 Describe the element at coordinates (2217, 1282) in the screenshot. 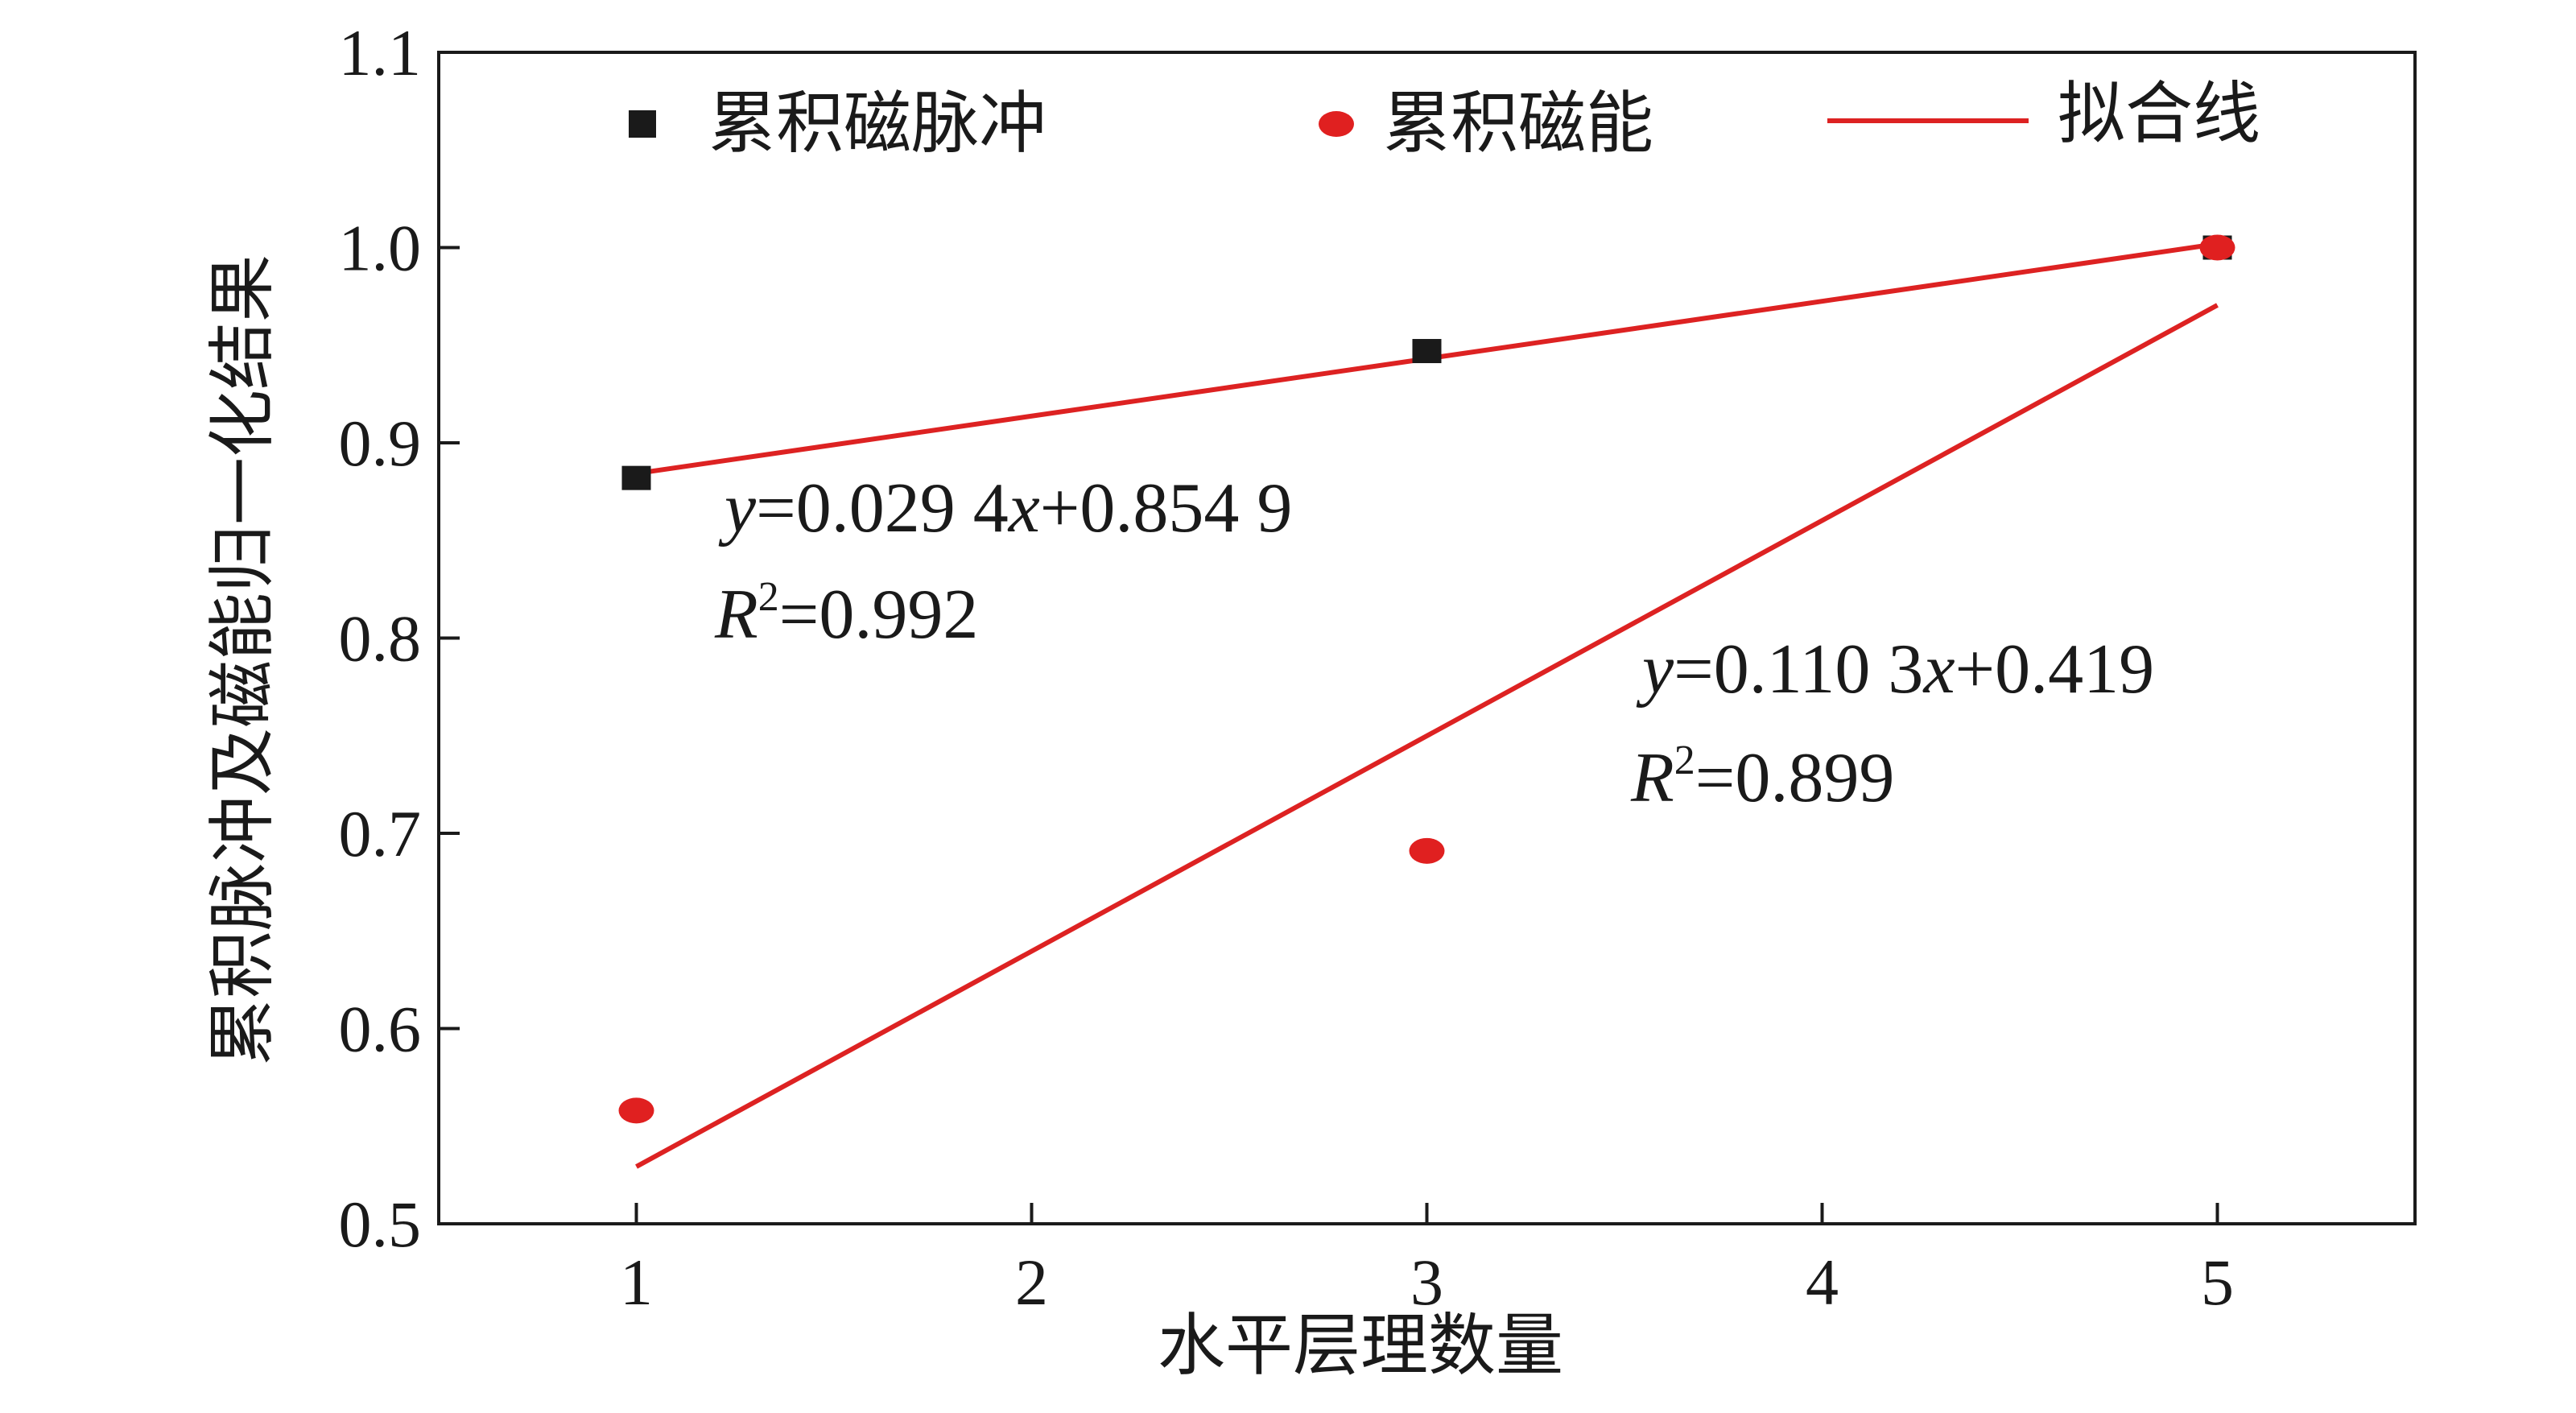

I see `x-tick-label-5: 5` at that location.